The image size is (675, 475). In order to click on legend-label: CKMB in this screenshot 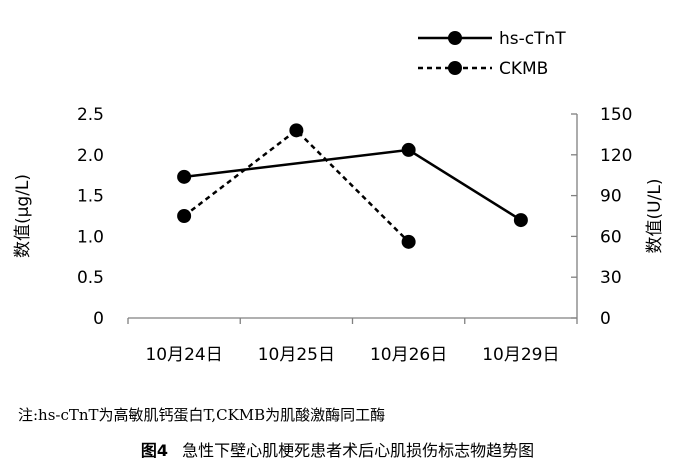, I will do `click(523, 69)`.